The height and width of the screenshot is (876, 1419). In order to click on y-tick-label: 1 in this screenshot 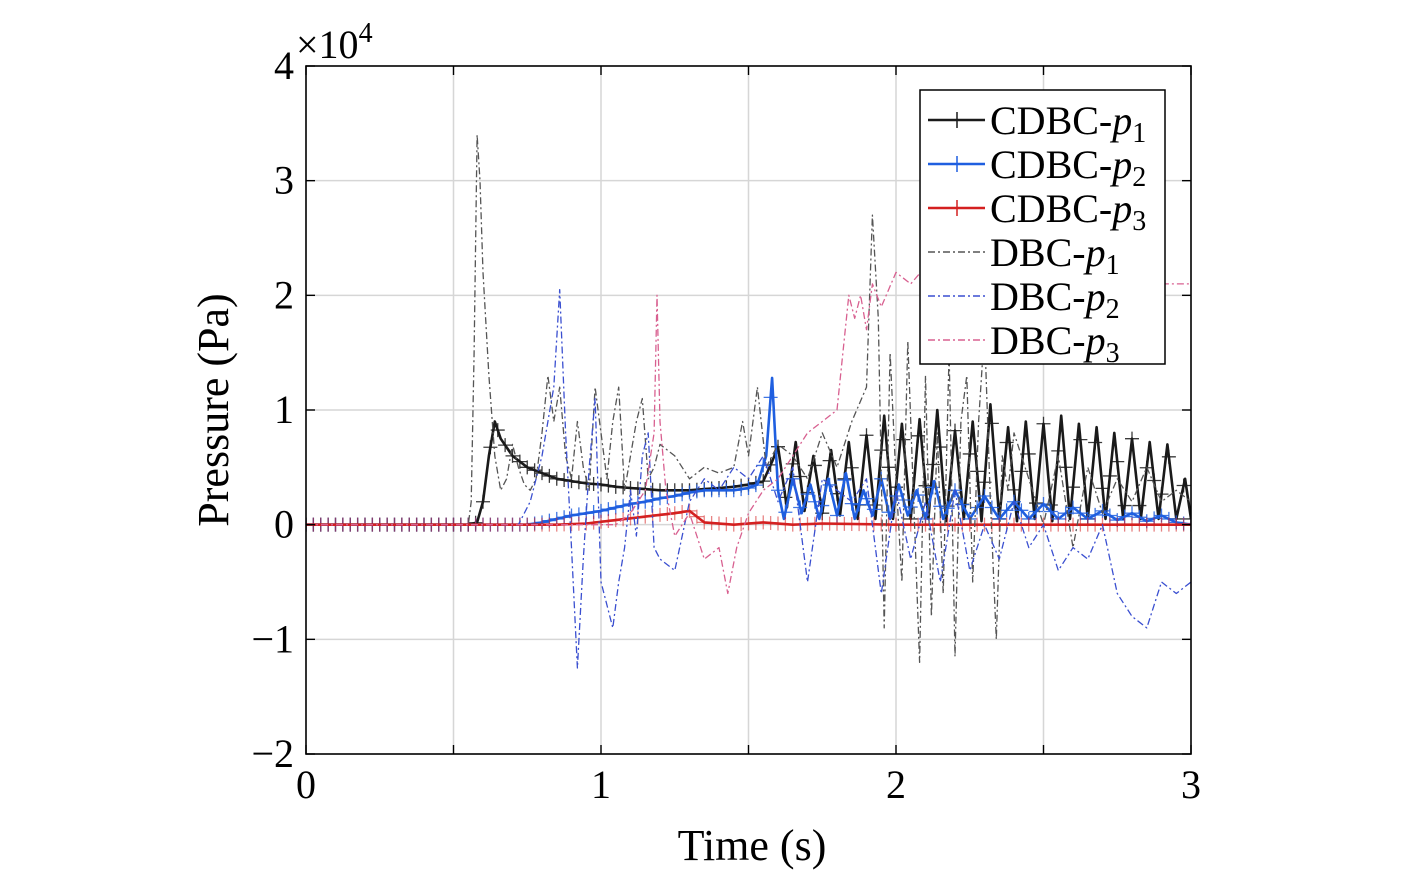, I will do `click(284, 409)`.